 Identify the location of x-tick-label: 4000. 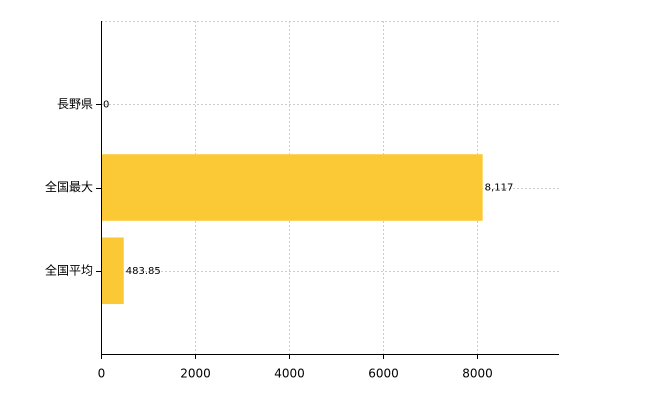
(289, 374).